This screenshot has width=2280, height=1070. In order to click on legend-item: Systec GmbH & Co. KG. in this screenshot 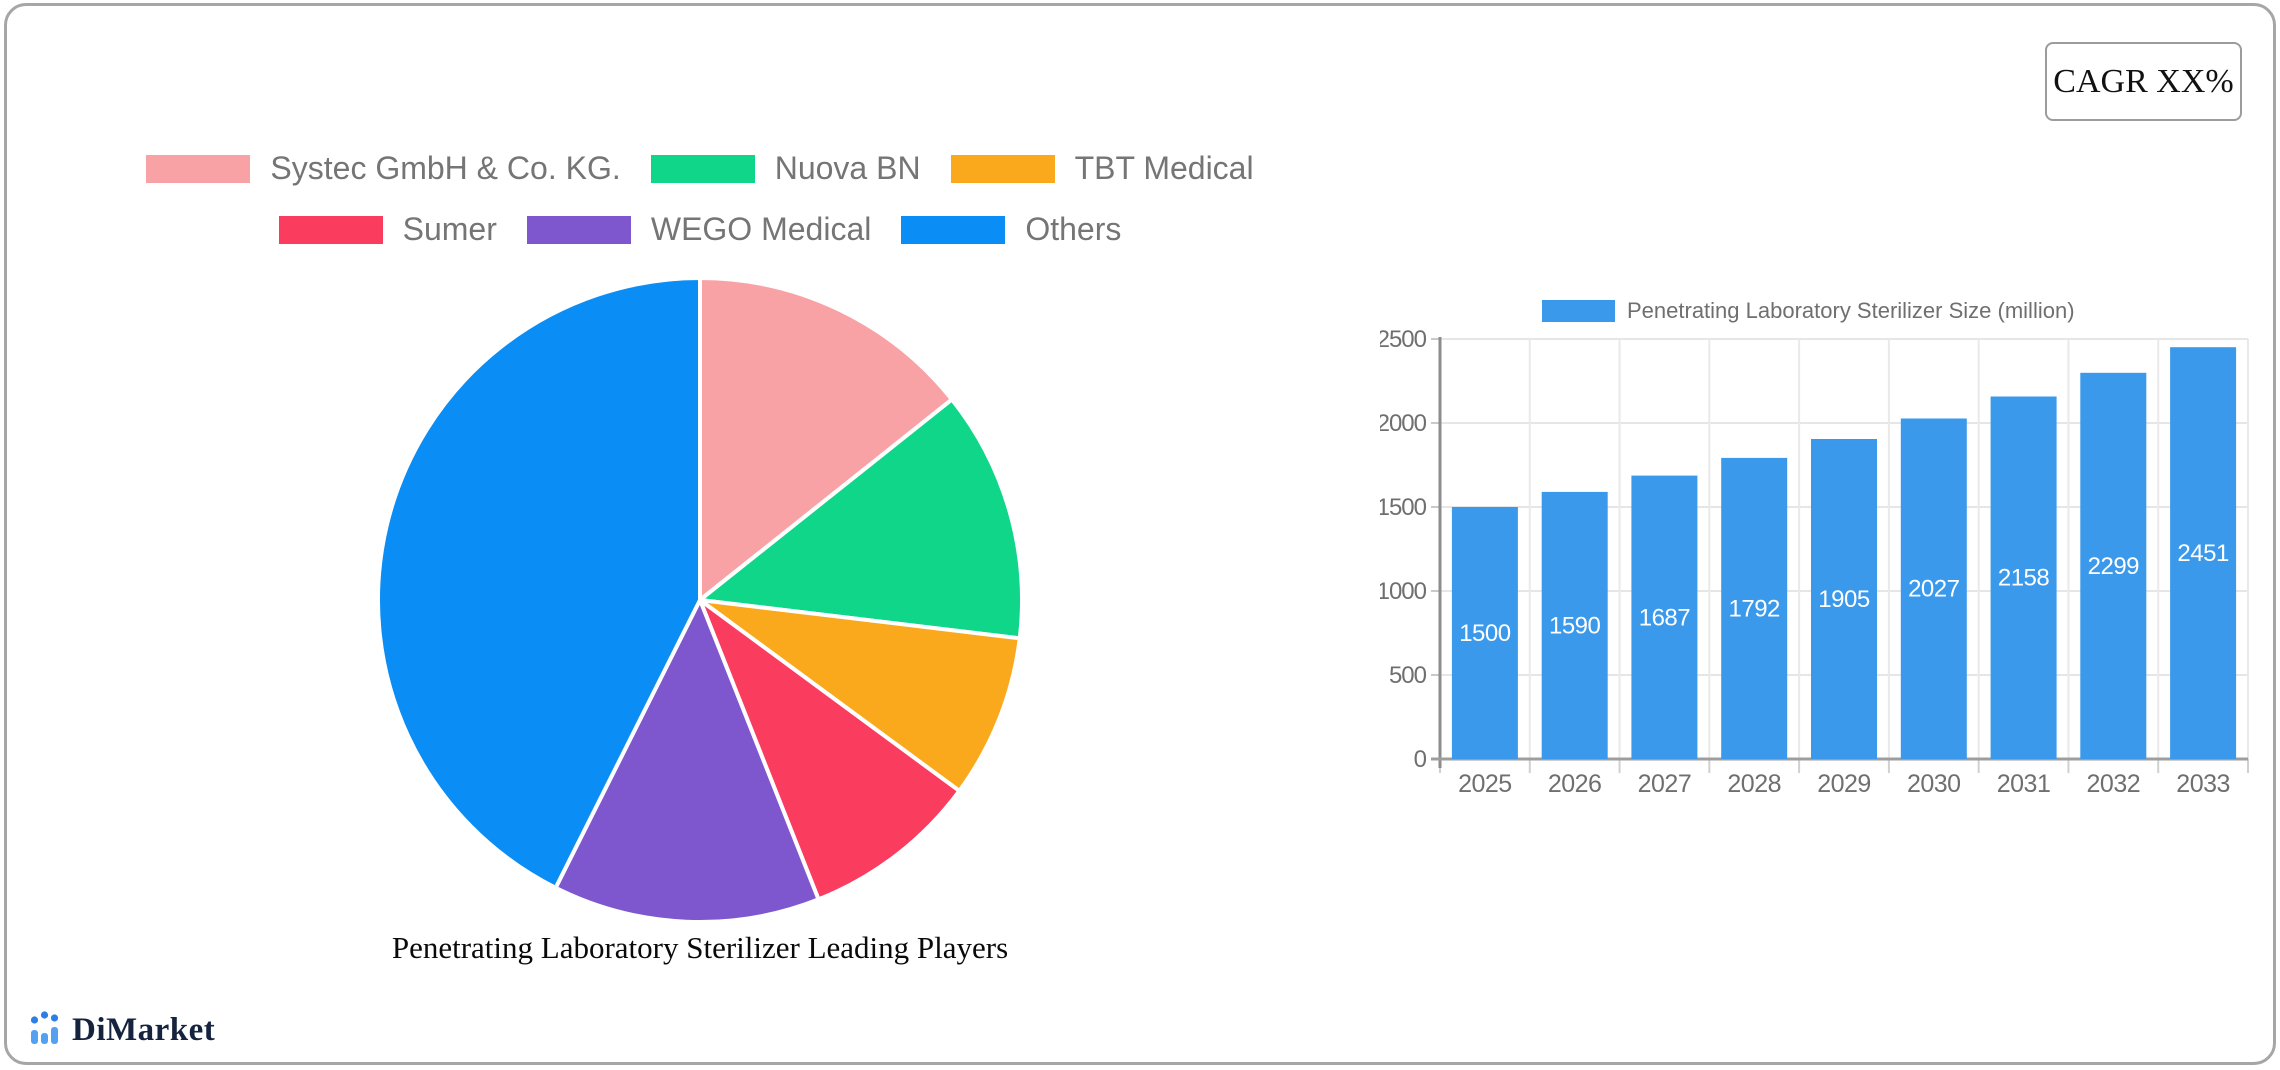, I will do `click(383, 168)`.